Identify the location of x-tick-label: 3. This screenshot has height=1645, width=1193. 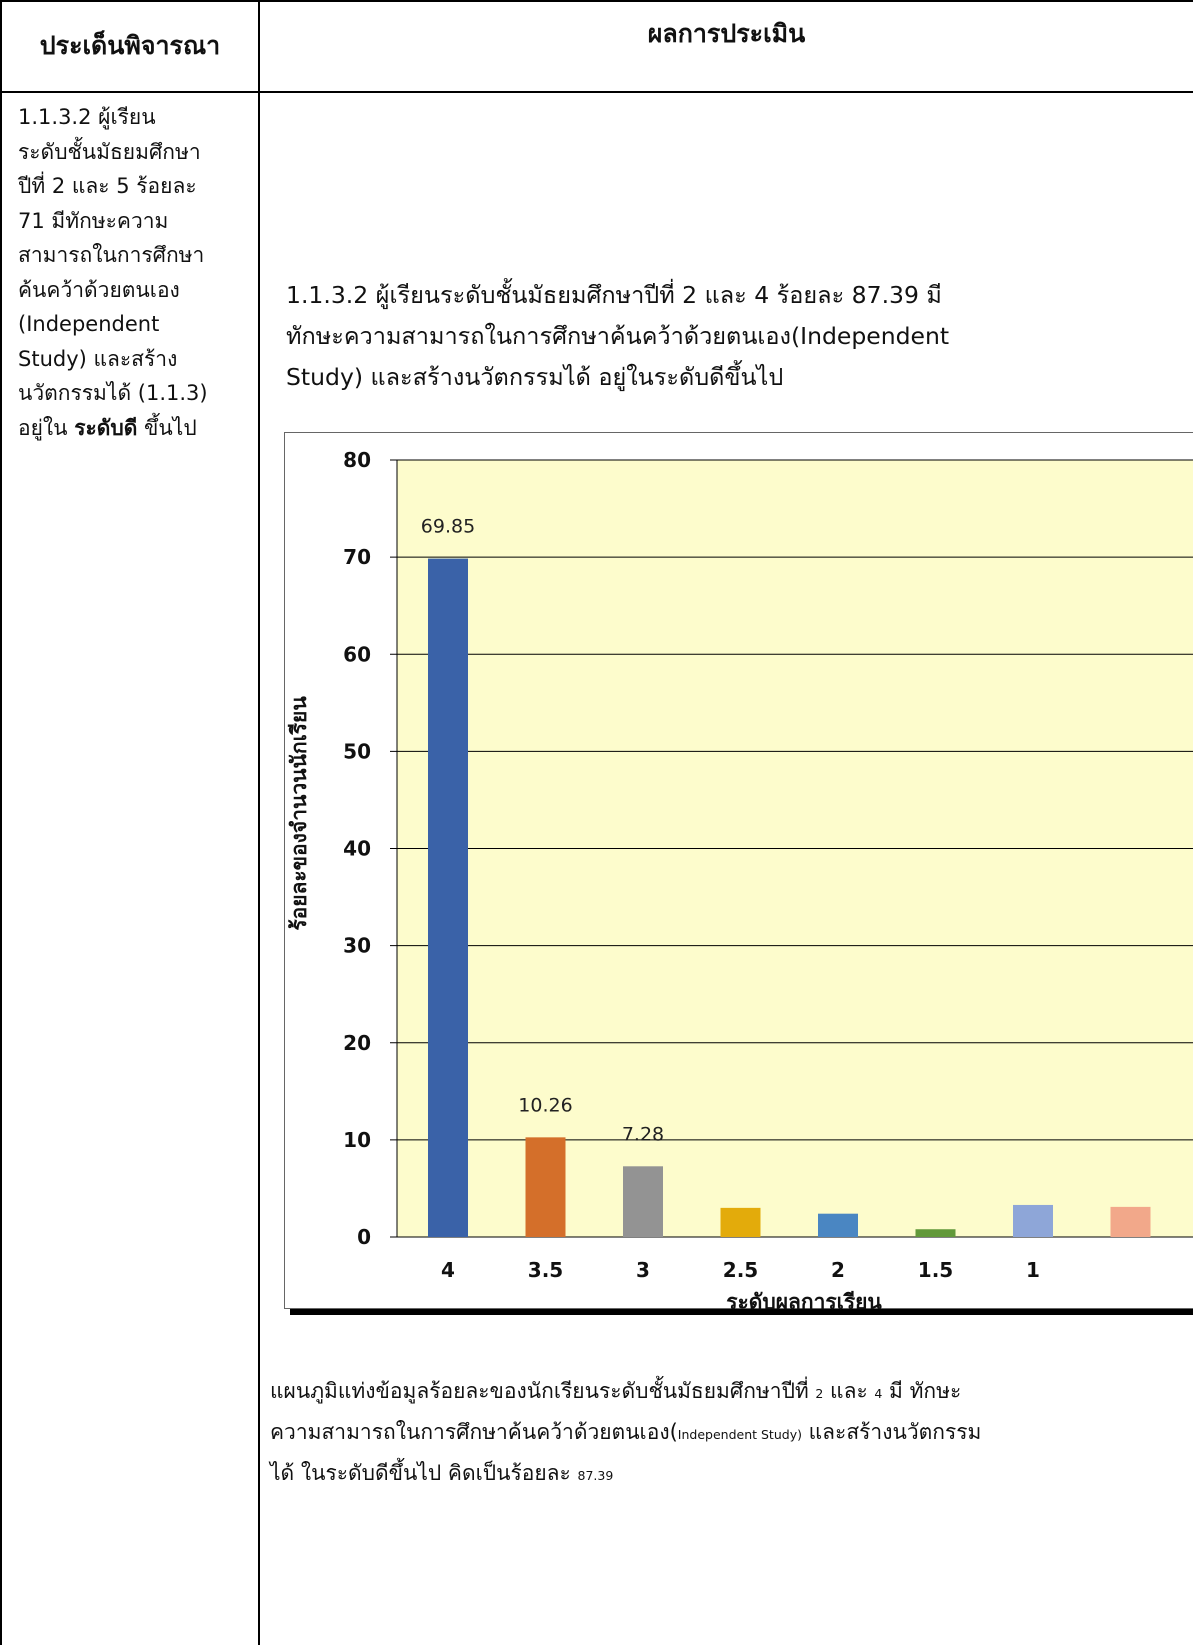
(643, 1270).